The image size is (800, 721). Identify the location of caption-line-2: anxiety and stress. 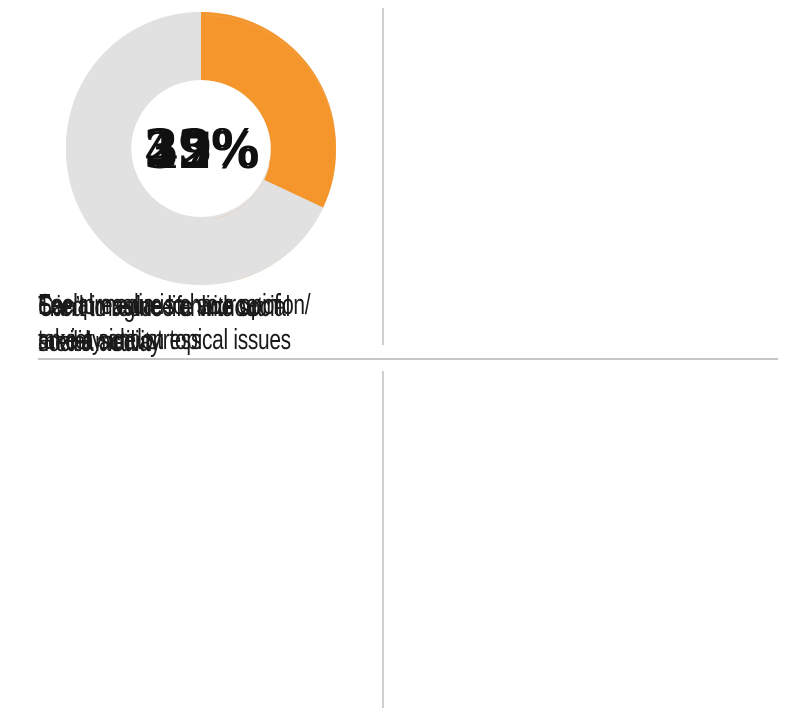
(120, 340).